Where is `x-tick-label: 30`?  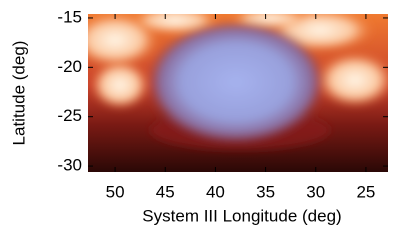
x-tick-label: 30 is located at coordinates (315, 191).